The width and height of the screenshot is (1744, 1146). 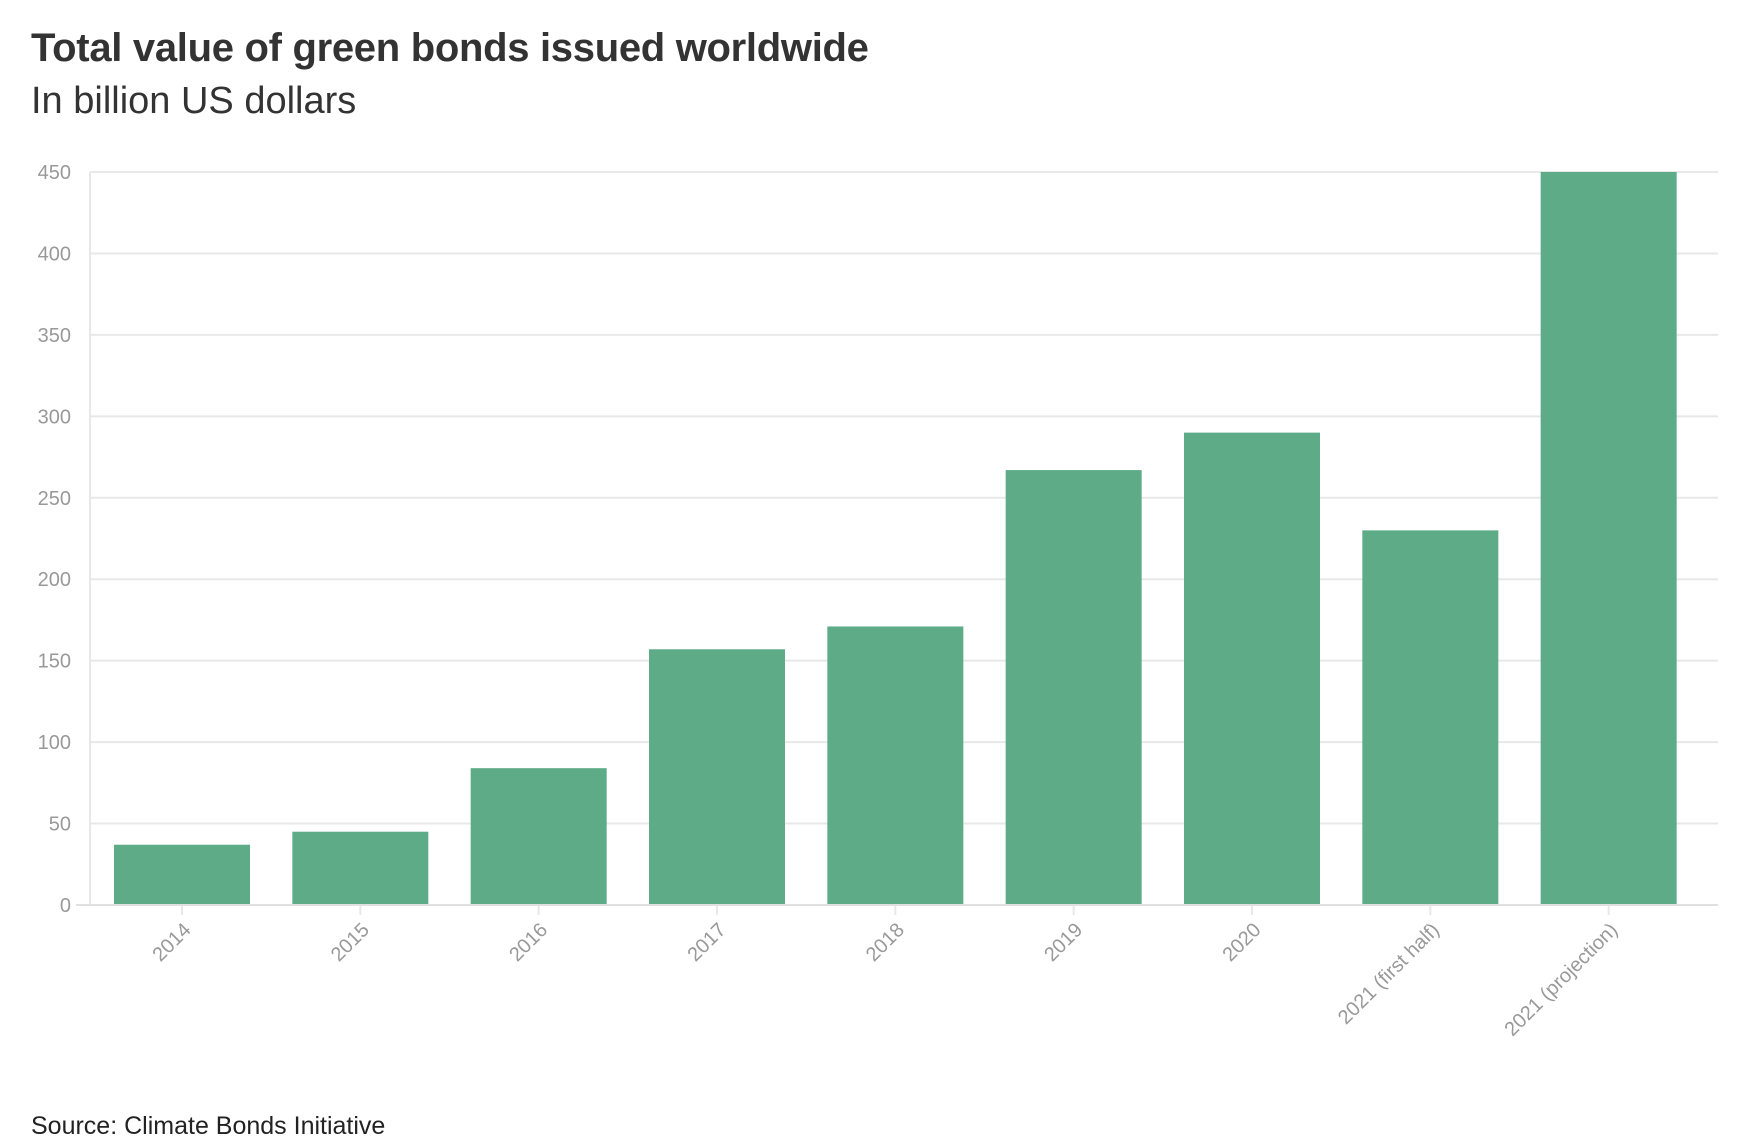 What do you see at coordinates (54, 743) in the screenshot?
I see `y-tick-label: 100` at bounding box center [54, 743].